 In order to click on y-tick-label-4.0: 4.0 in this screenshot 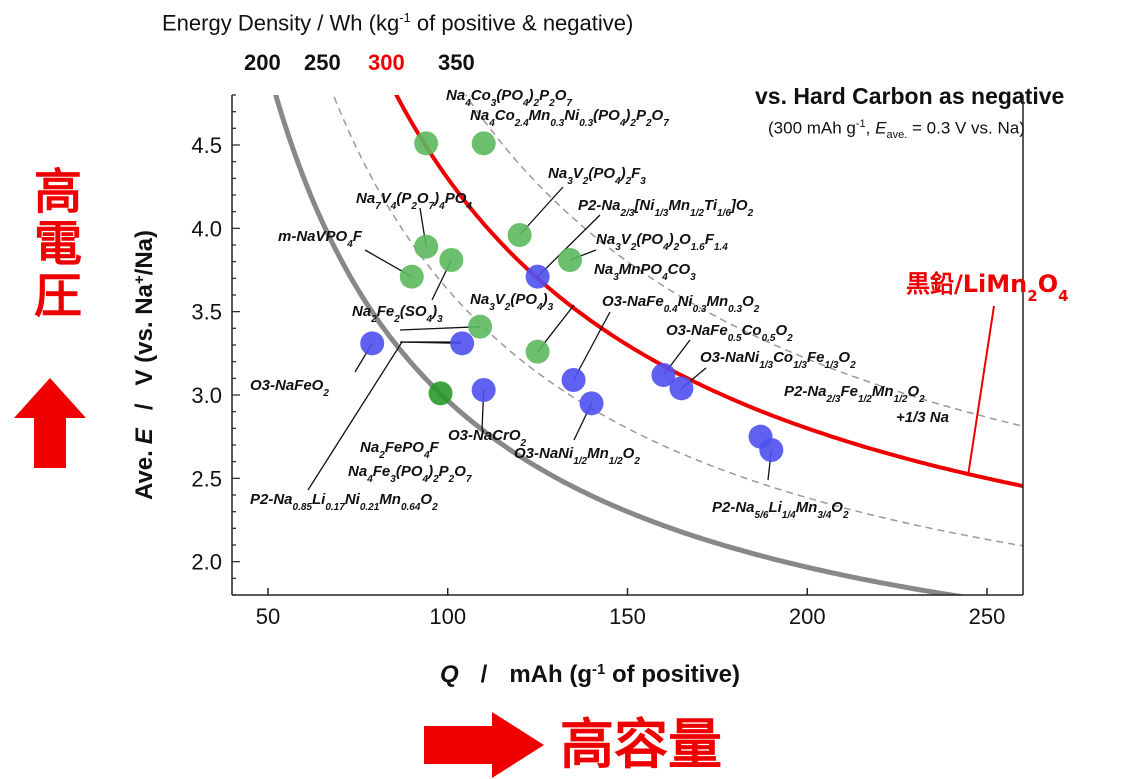, I will do `click(206, 228)`.